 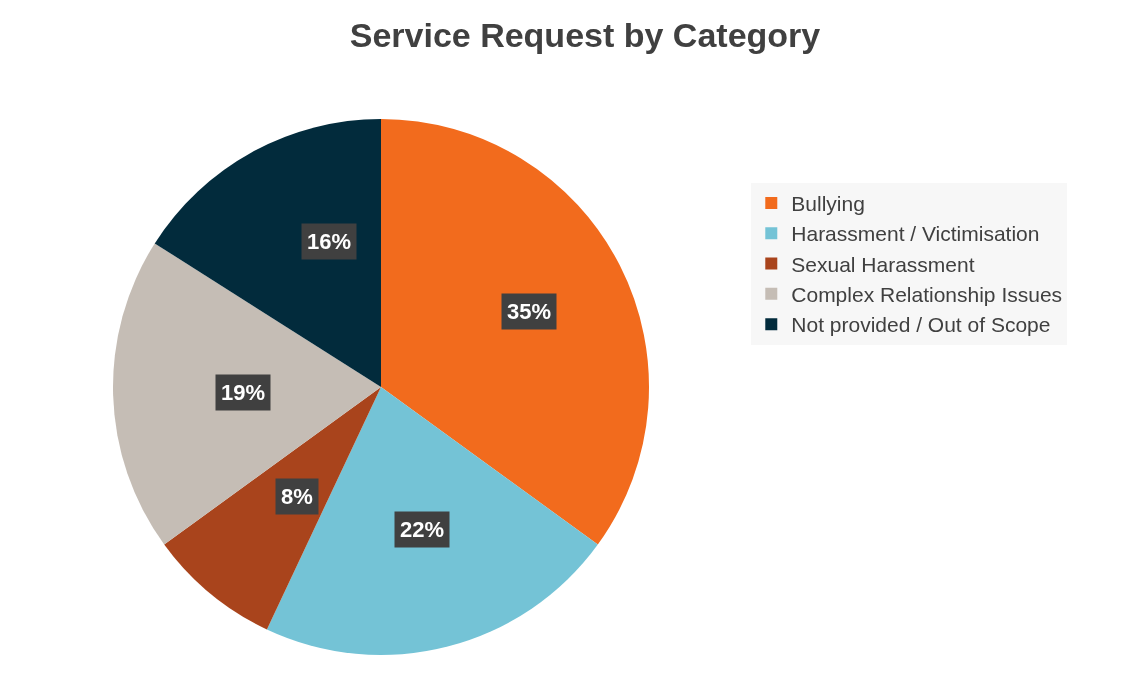 What do you see at coordinates (297, 496) in the screenshot?
I see `data-label: 8%` at bounding box center [297, 496].